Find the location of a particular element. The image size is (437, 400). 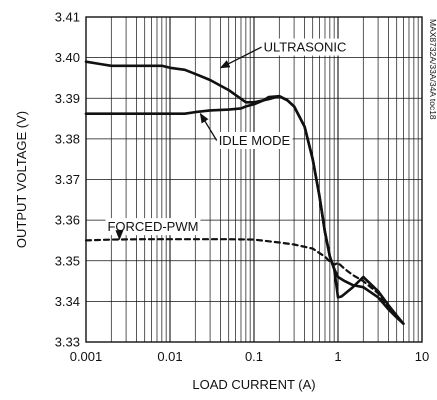

y-tick-labels: 3.33 3.34 3.35 3.36 3.37 3.38 3.39 3.40 3.41 is located at coordinates (67, 180).